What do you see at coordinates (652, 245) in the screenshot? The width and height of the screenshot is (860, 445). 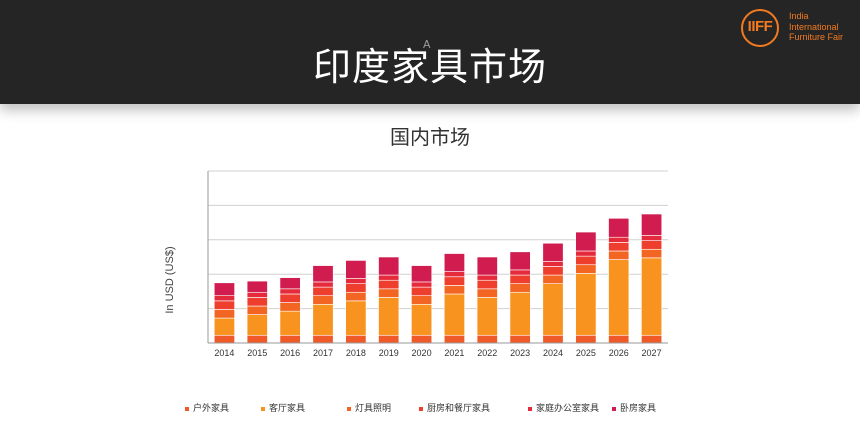 I see `bar-segment-2027-s3` at bounding box center [652, 245].